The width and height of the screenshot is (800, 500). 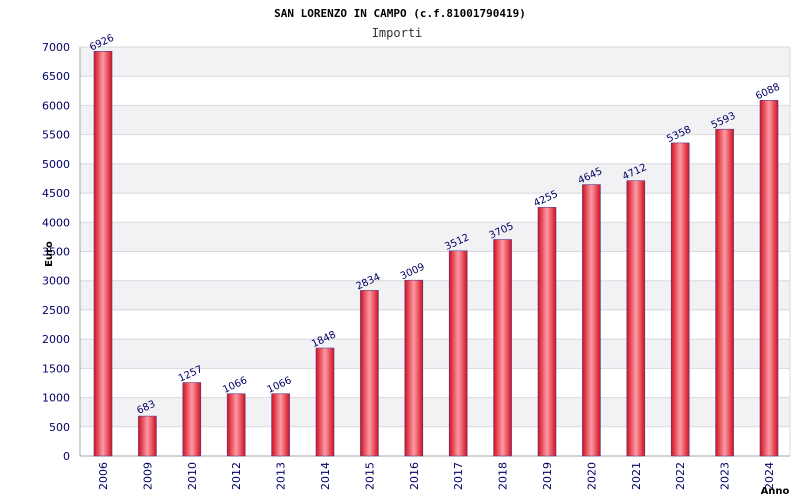 I want to click on y-tick-label: 5000, so click(x=56, y=164).